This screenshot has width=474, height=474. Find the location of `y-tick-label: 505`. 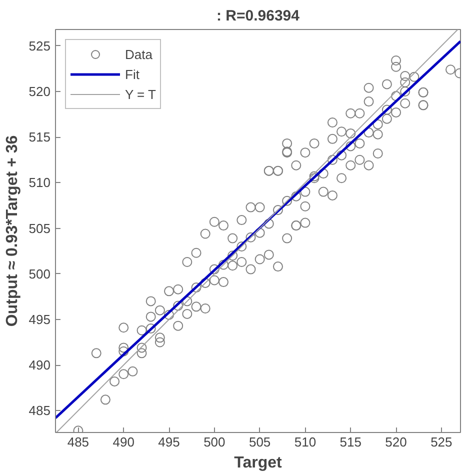

y-tick-label: 505 is located at coordinates (39, 228).